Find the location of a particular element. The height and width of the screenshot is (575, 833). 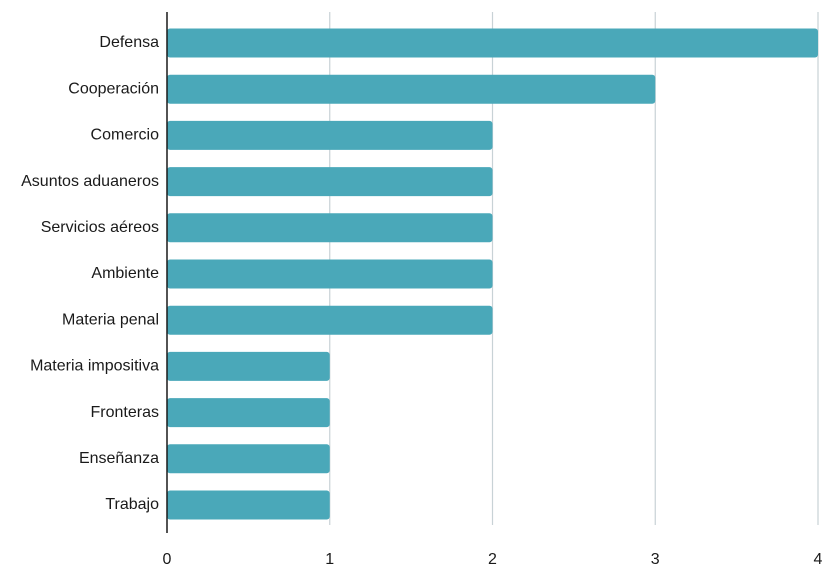

x-tick-labels: 0 1 2 3 4 is located at coordinates (493, 559).